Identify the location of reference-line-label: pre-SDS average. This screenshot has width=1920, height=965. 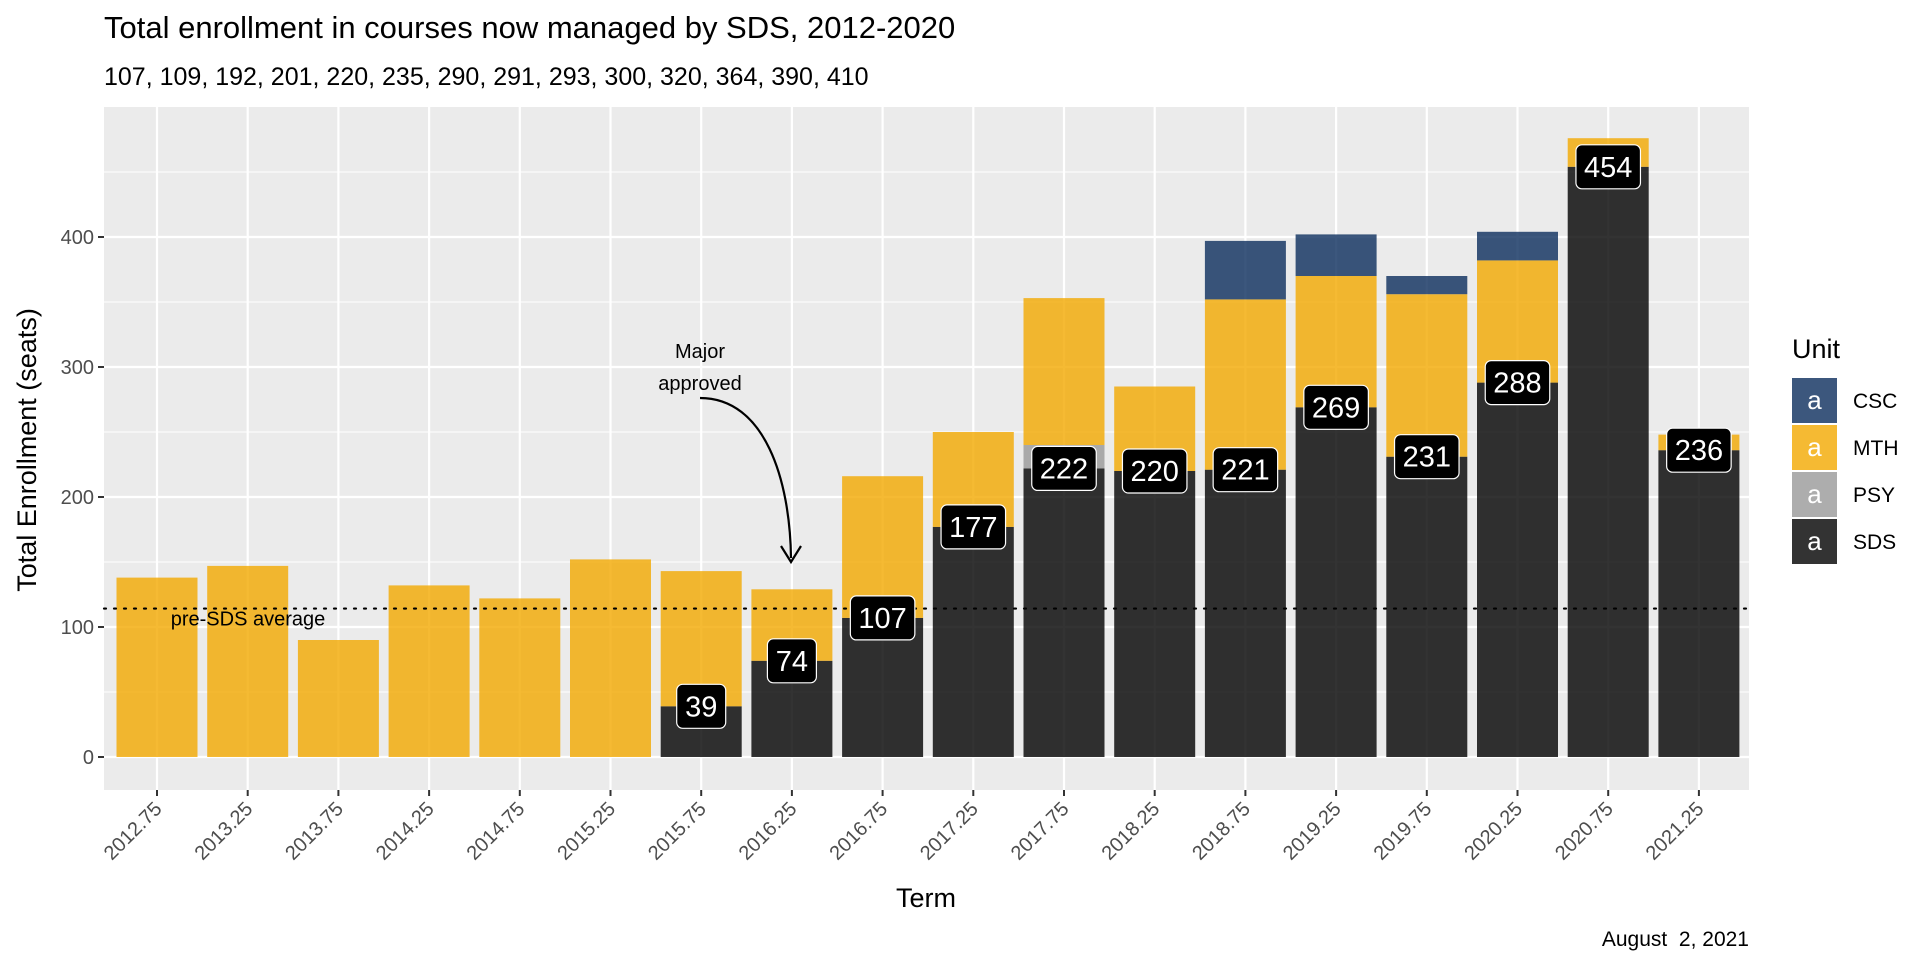
(248, 620).